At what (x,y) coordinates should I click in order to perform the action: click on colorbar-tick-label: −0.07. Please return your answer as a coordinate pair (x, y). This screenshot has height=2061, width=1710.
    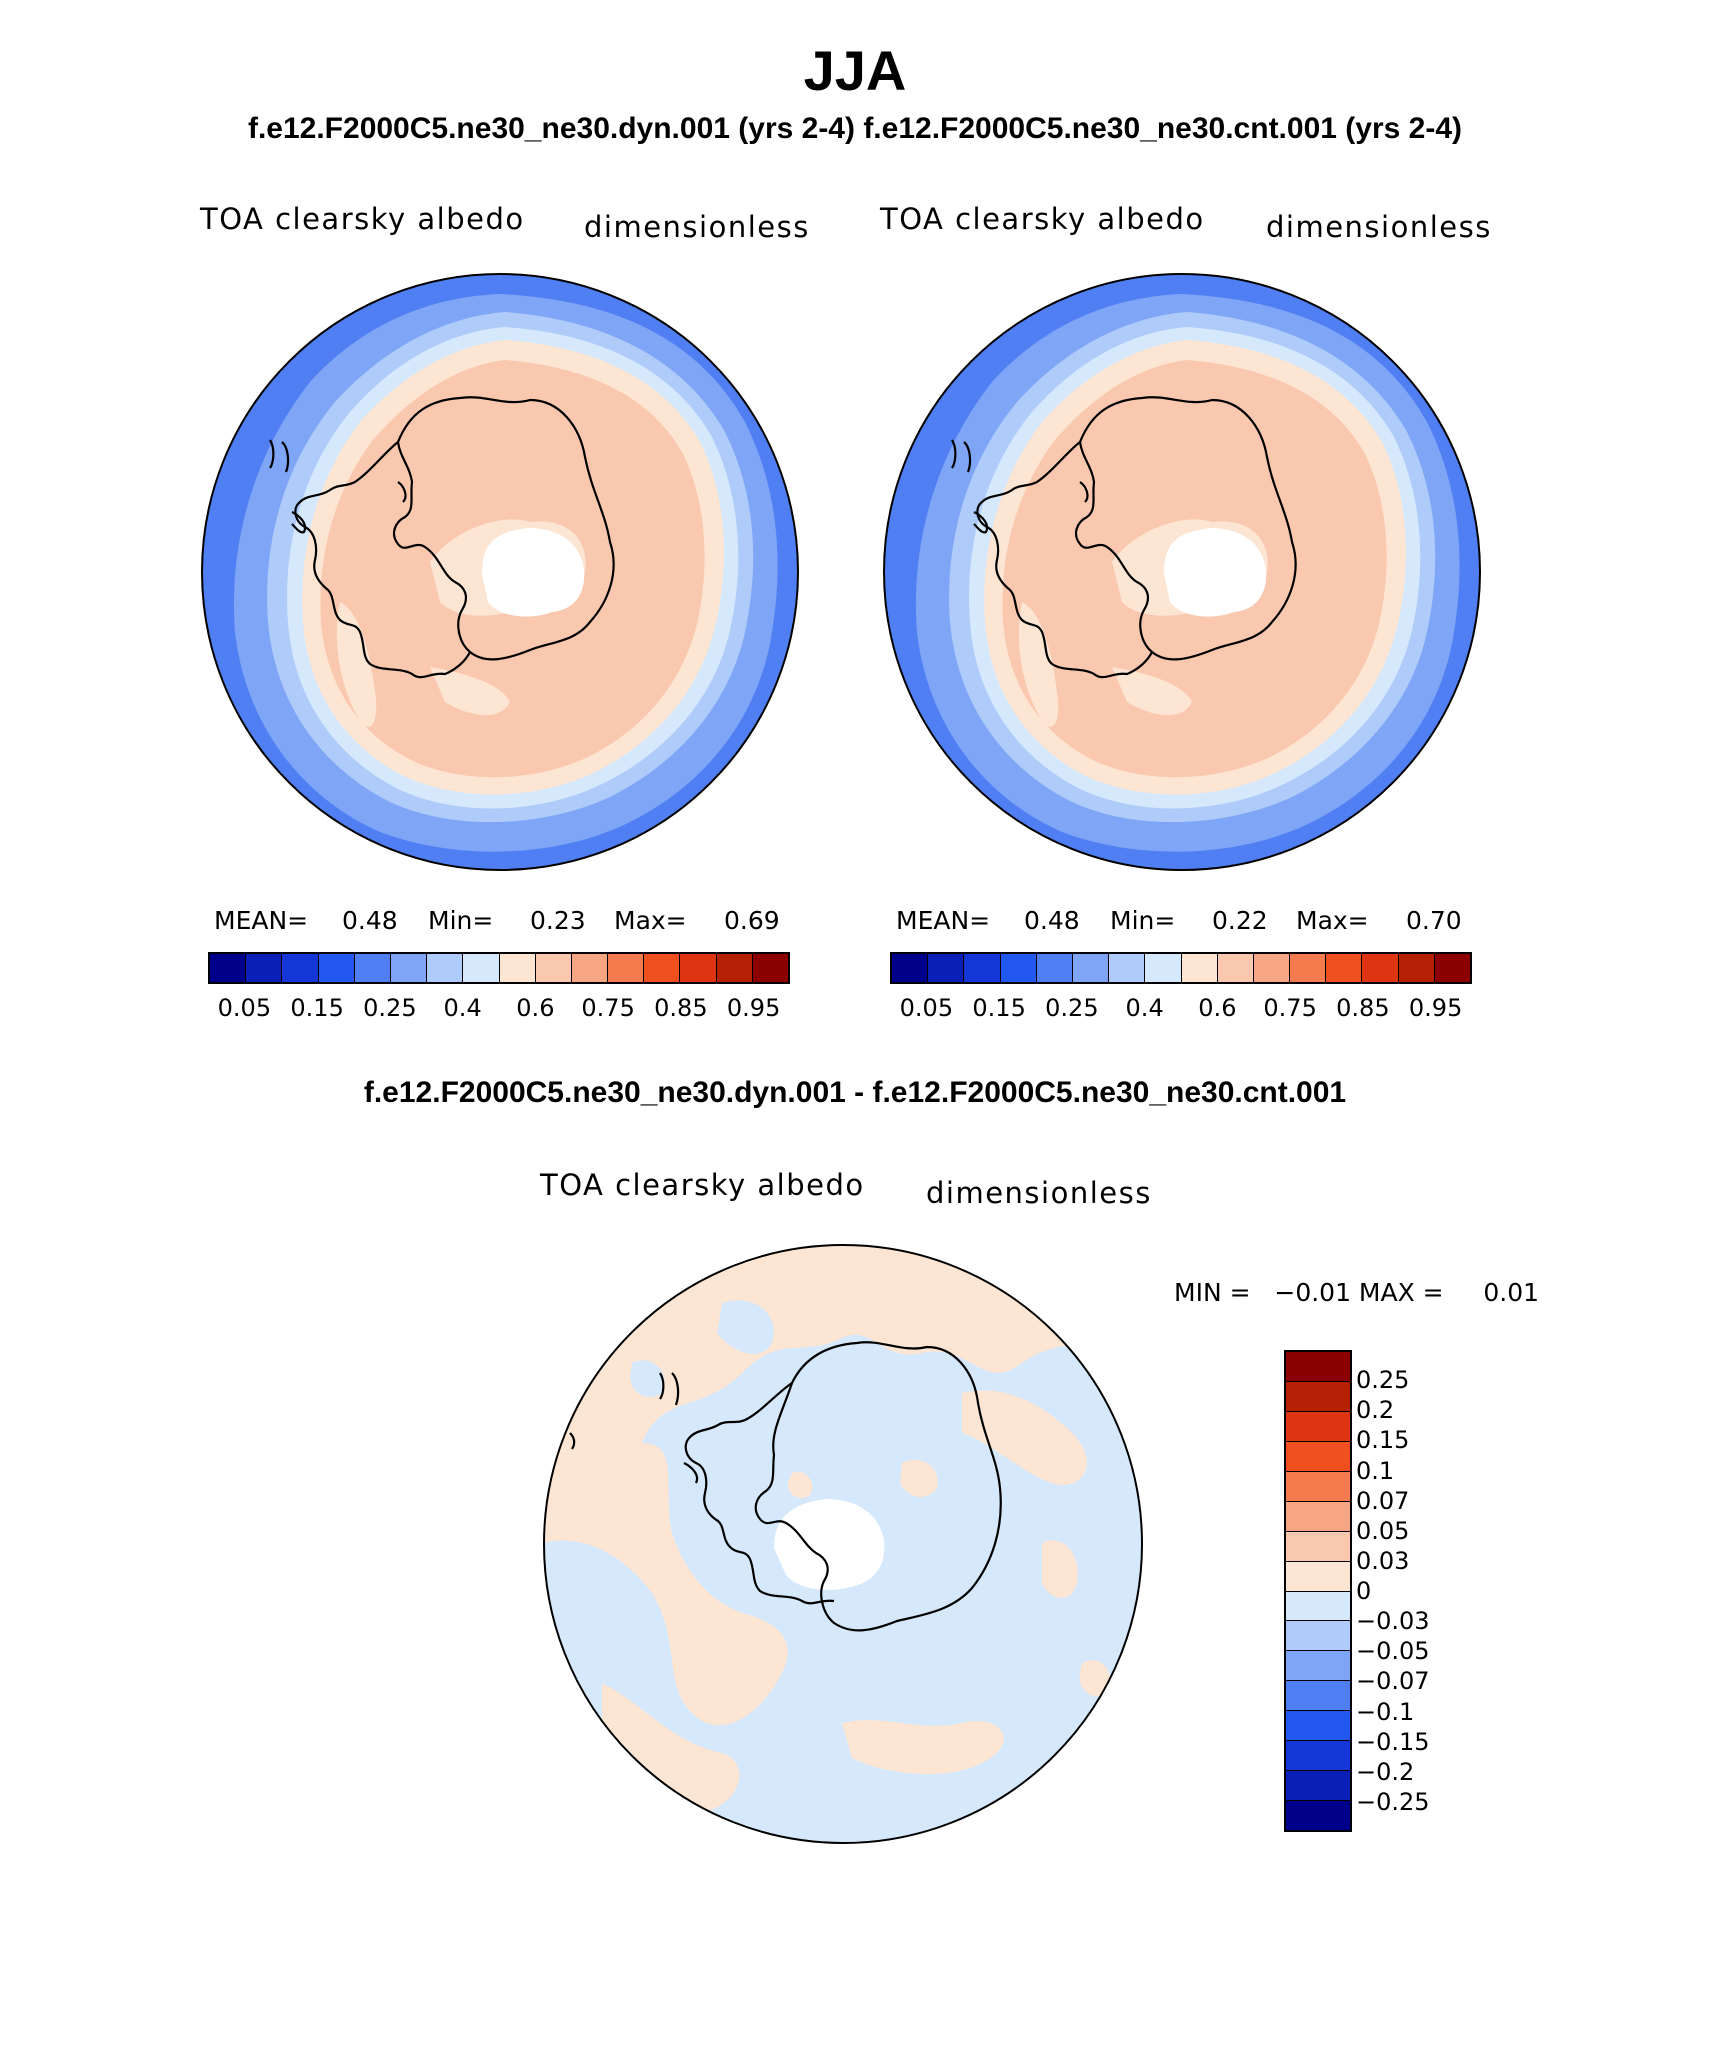
    Looking at the image, I should click on (1393, 1681).